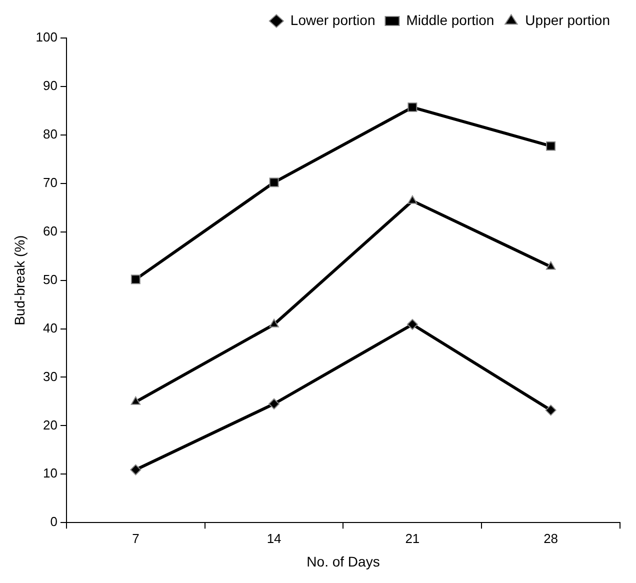 This screenshot has width=636, height=583. I want to click on y-tick-label: 70, so click(50, 182).